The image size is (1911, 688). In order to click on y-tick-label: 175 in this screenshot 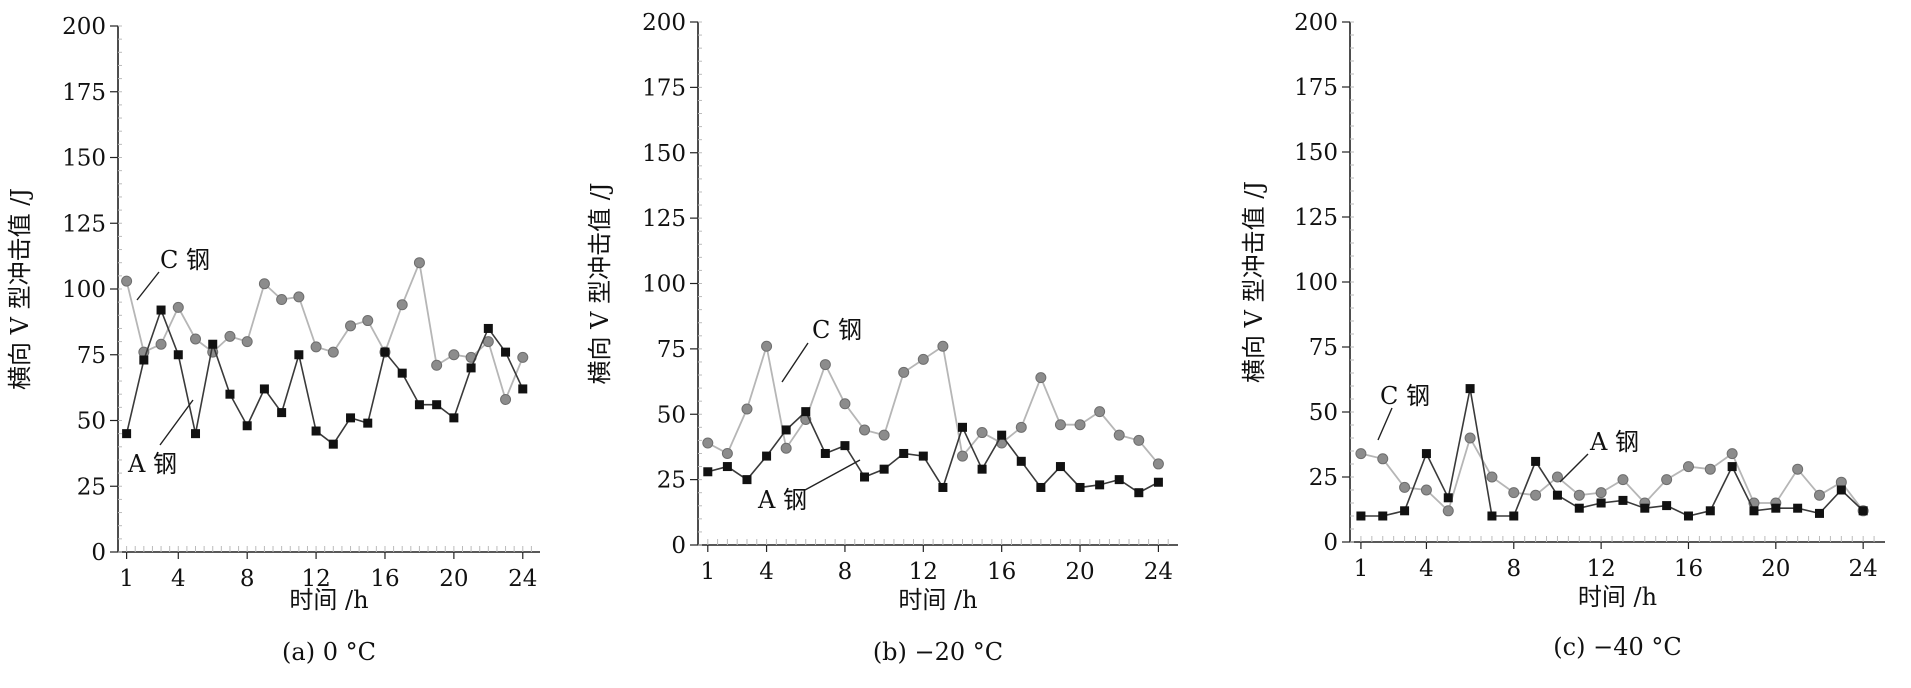, I will do `click(1316, 88)`.